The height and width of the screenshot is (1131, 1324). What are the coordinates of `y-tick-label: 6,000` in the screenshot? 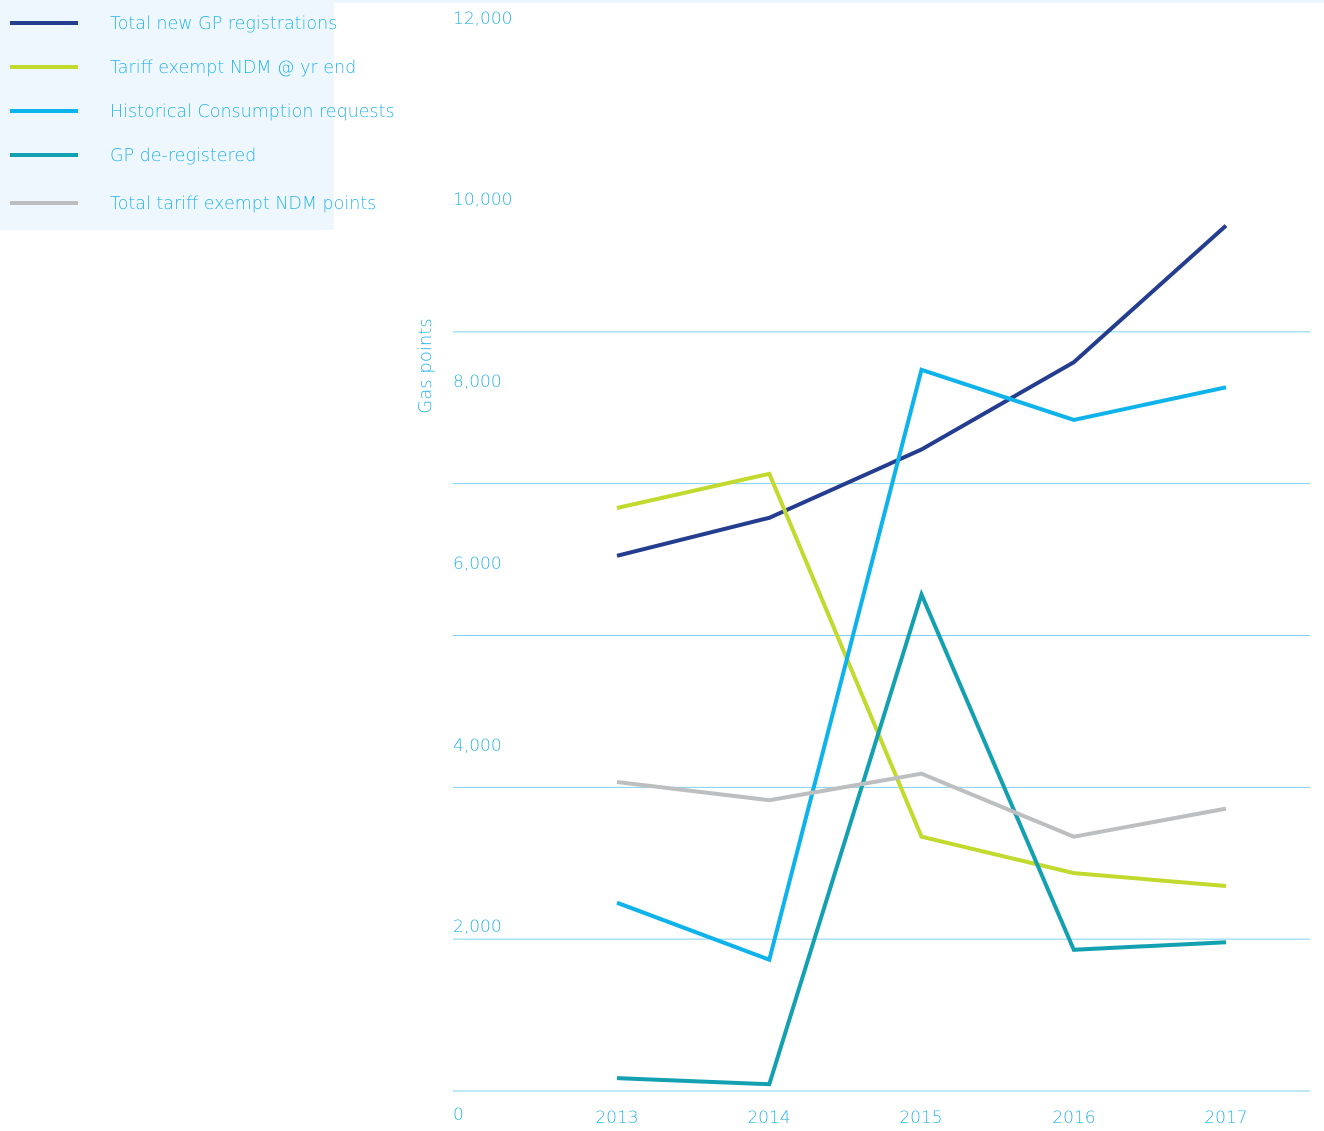 It's located at (477, 564).